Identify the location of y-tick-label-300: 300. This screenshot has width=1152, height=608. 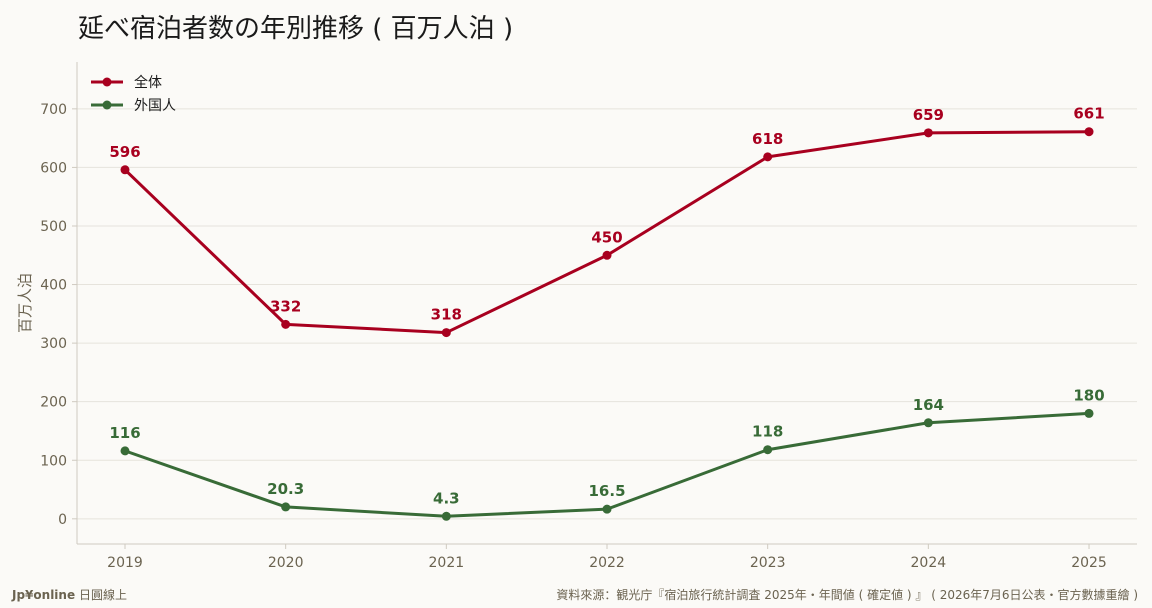
(53, 344).